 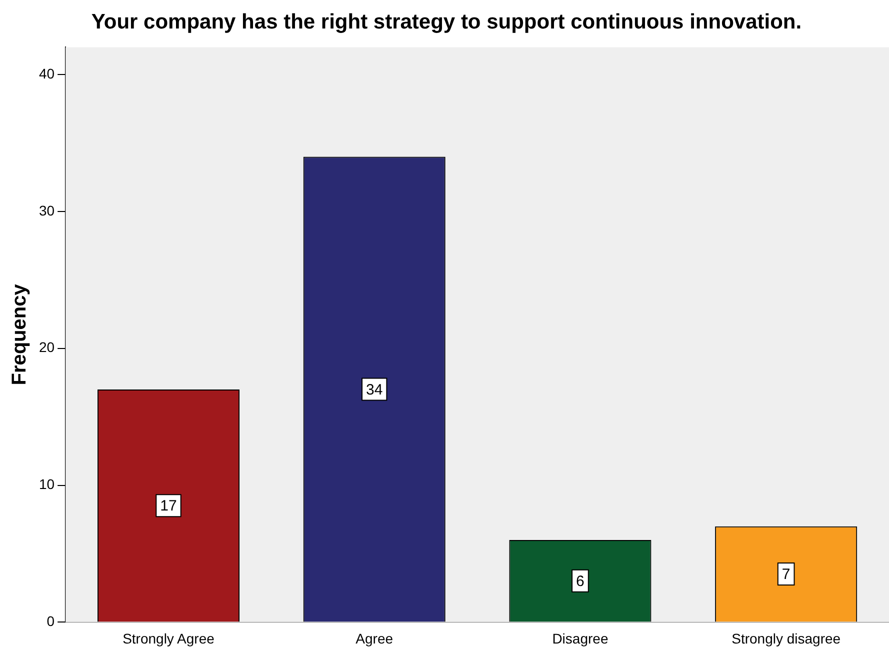 What do you see at coordinates (580, 581) in the screenshot?
I see `data-label: 6` at bounding box center [580, 581].